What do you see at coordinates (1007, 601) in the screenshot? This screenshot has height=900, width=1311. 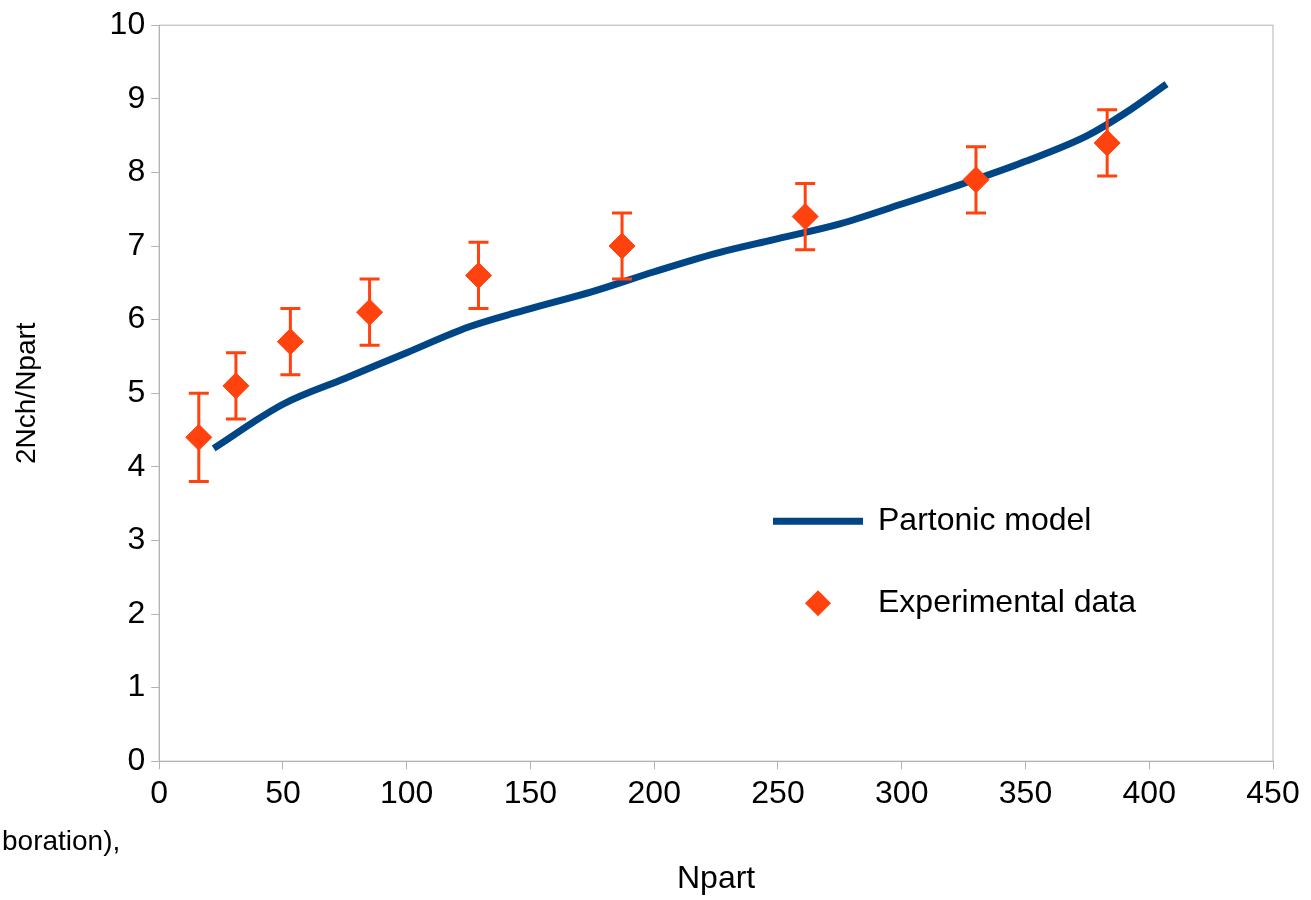 I see `legend-label: Experimental data` at bounding box center [1007, 601].